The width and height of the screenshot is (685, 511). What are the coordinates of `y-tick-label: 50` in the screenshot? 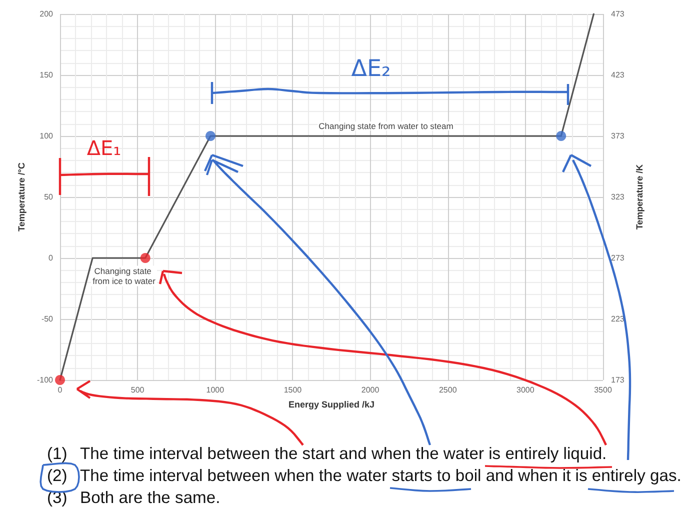 It's located at (49, 197).